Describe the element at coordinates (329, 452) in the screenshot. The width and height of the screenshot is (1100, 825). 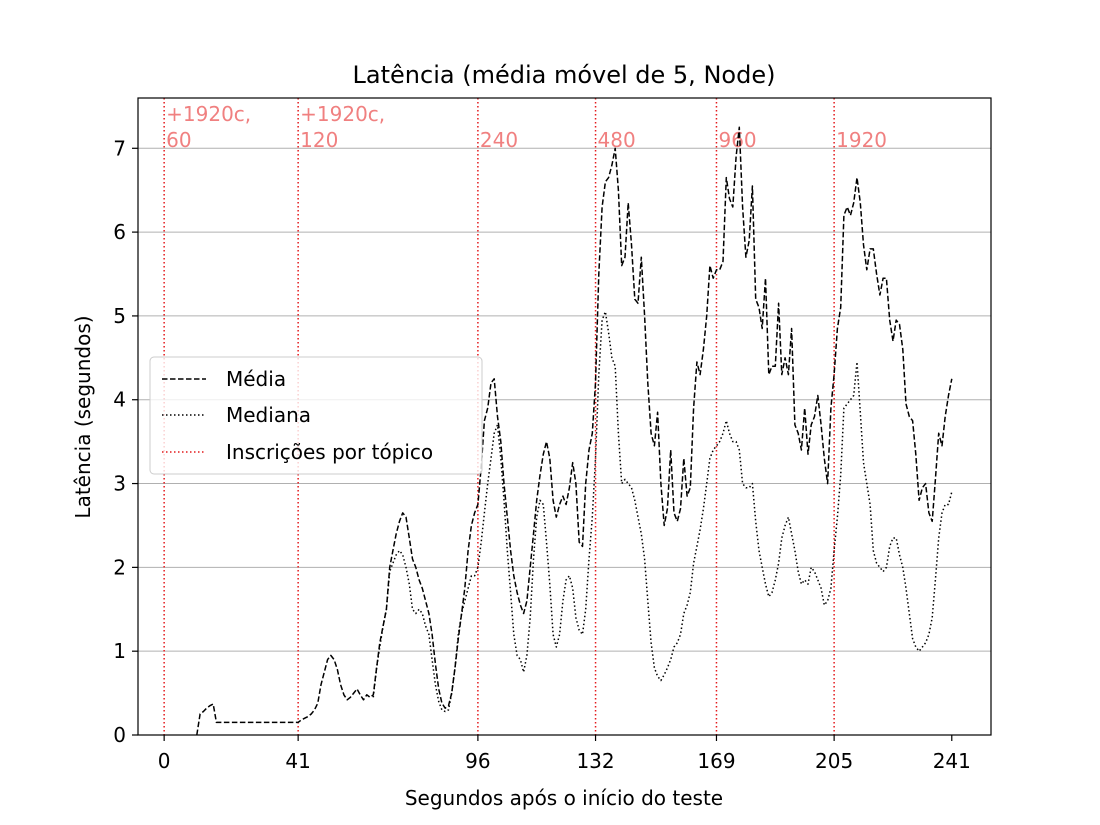
I see `legend-label-inscricoes: Inscrições por tópico` at that location.